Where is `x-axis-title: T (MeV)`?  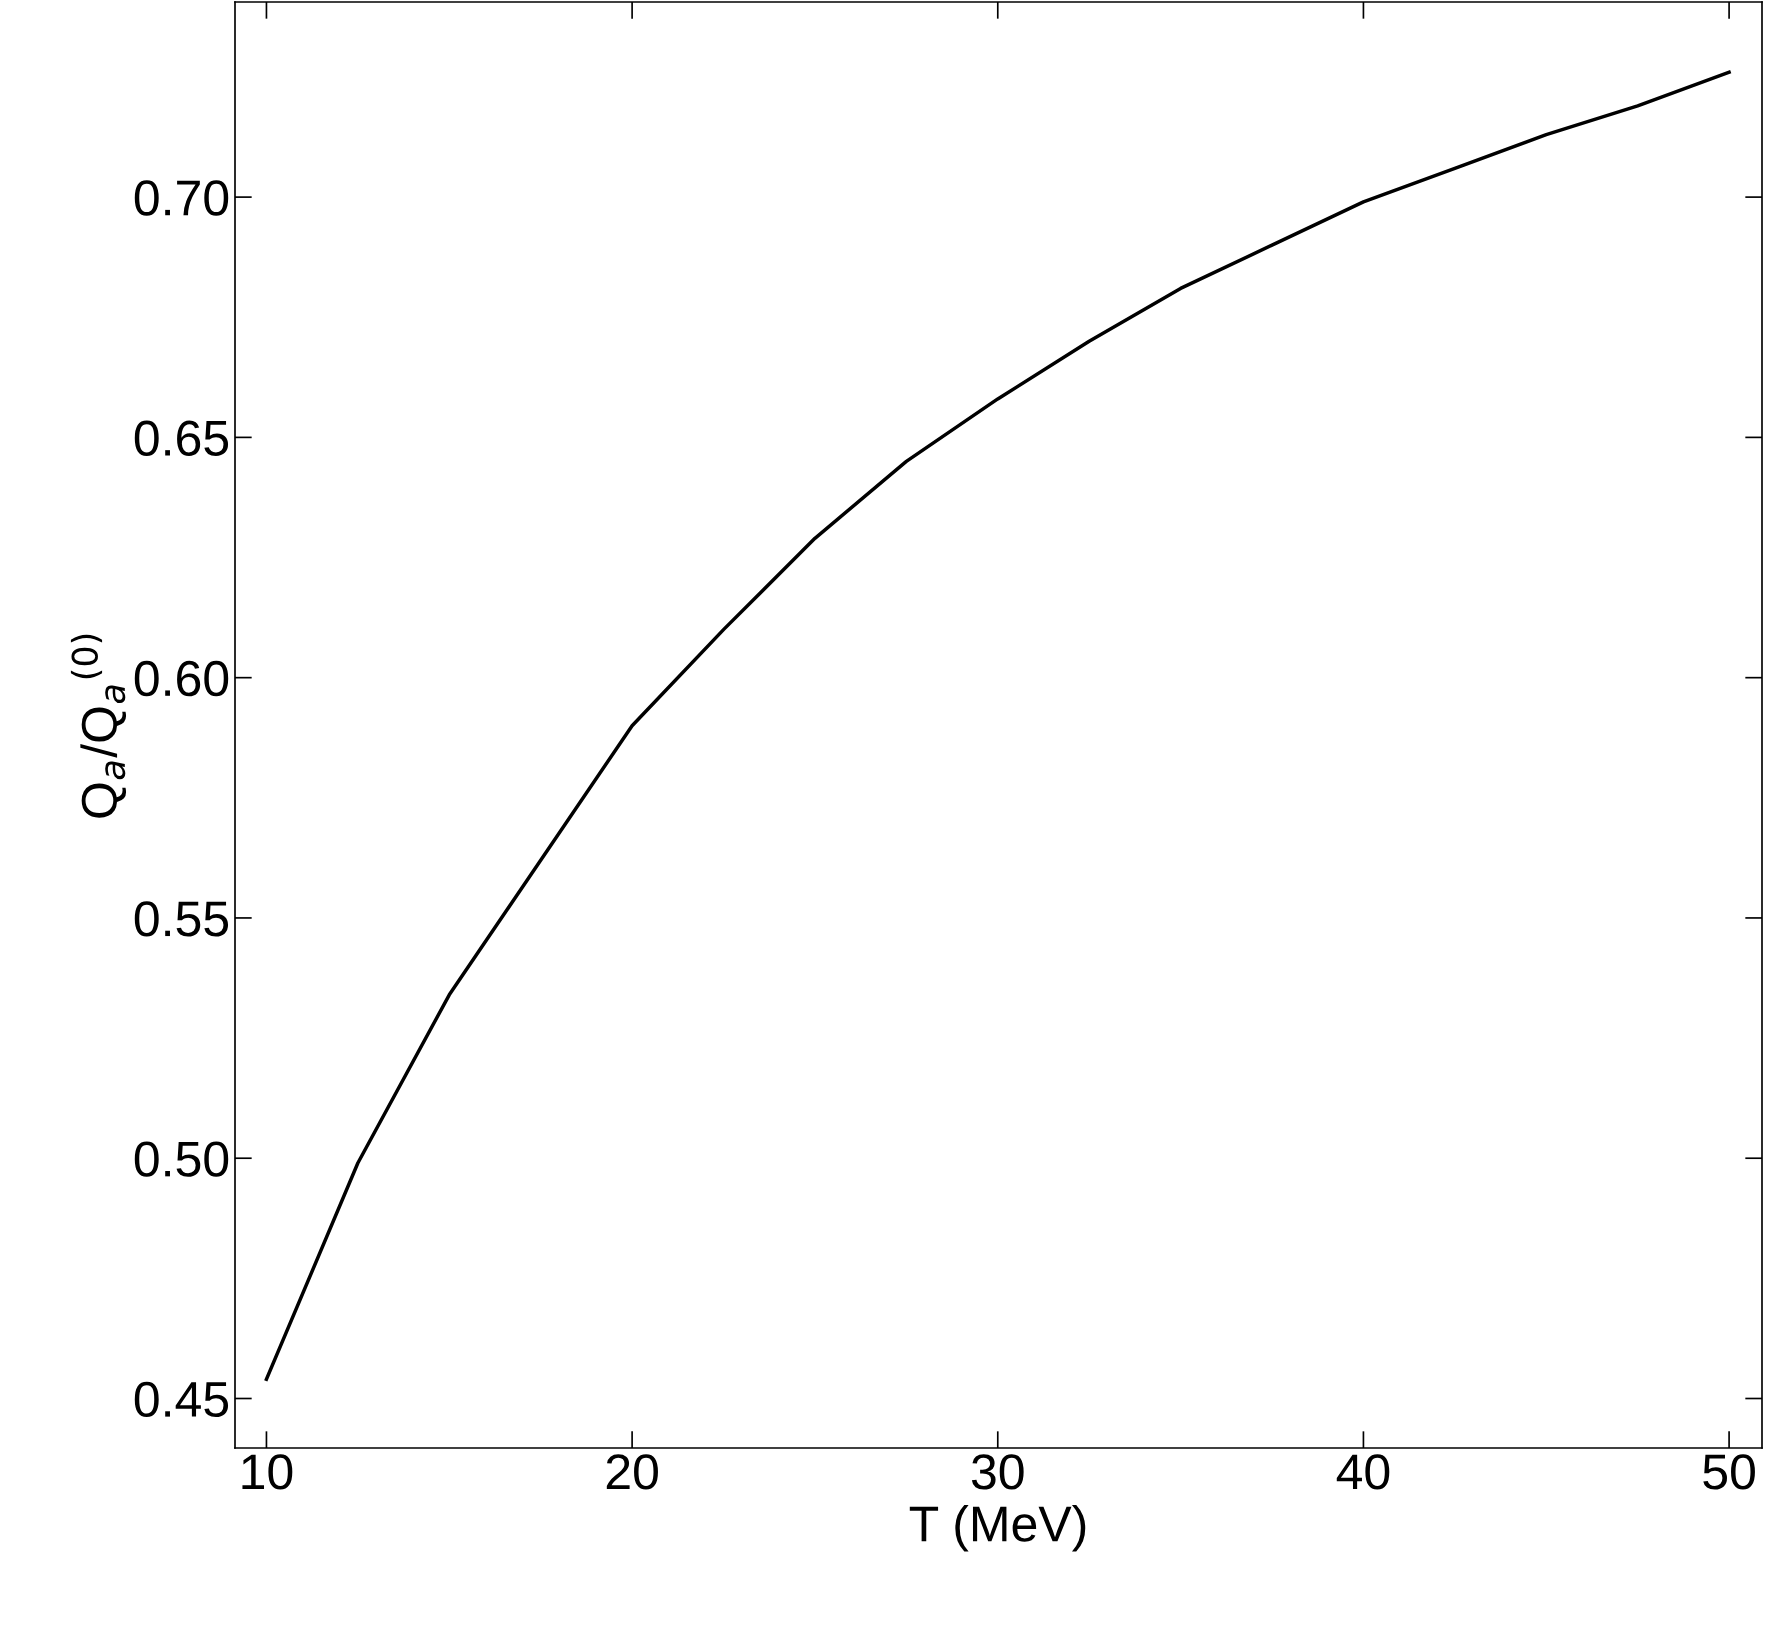
x-axis-title: T (MeV) is located at coordinates (997, 1528).